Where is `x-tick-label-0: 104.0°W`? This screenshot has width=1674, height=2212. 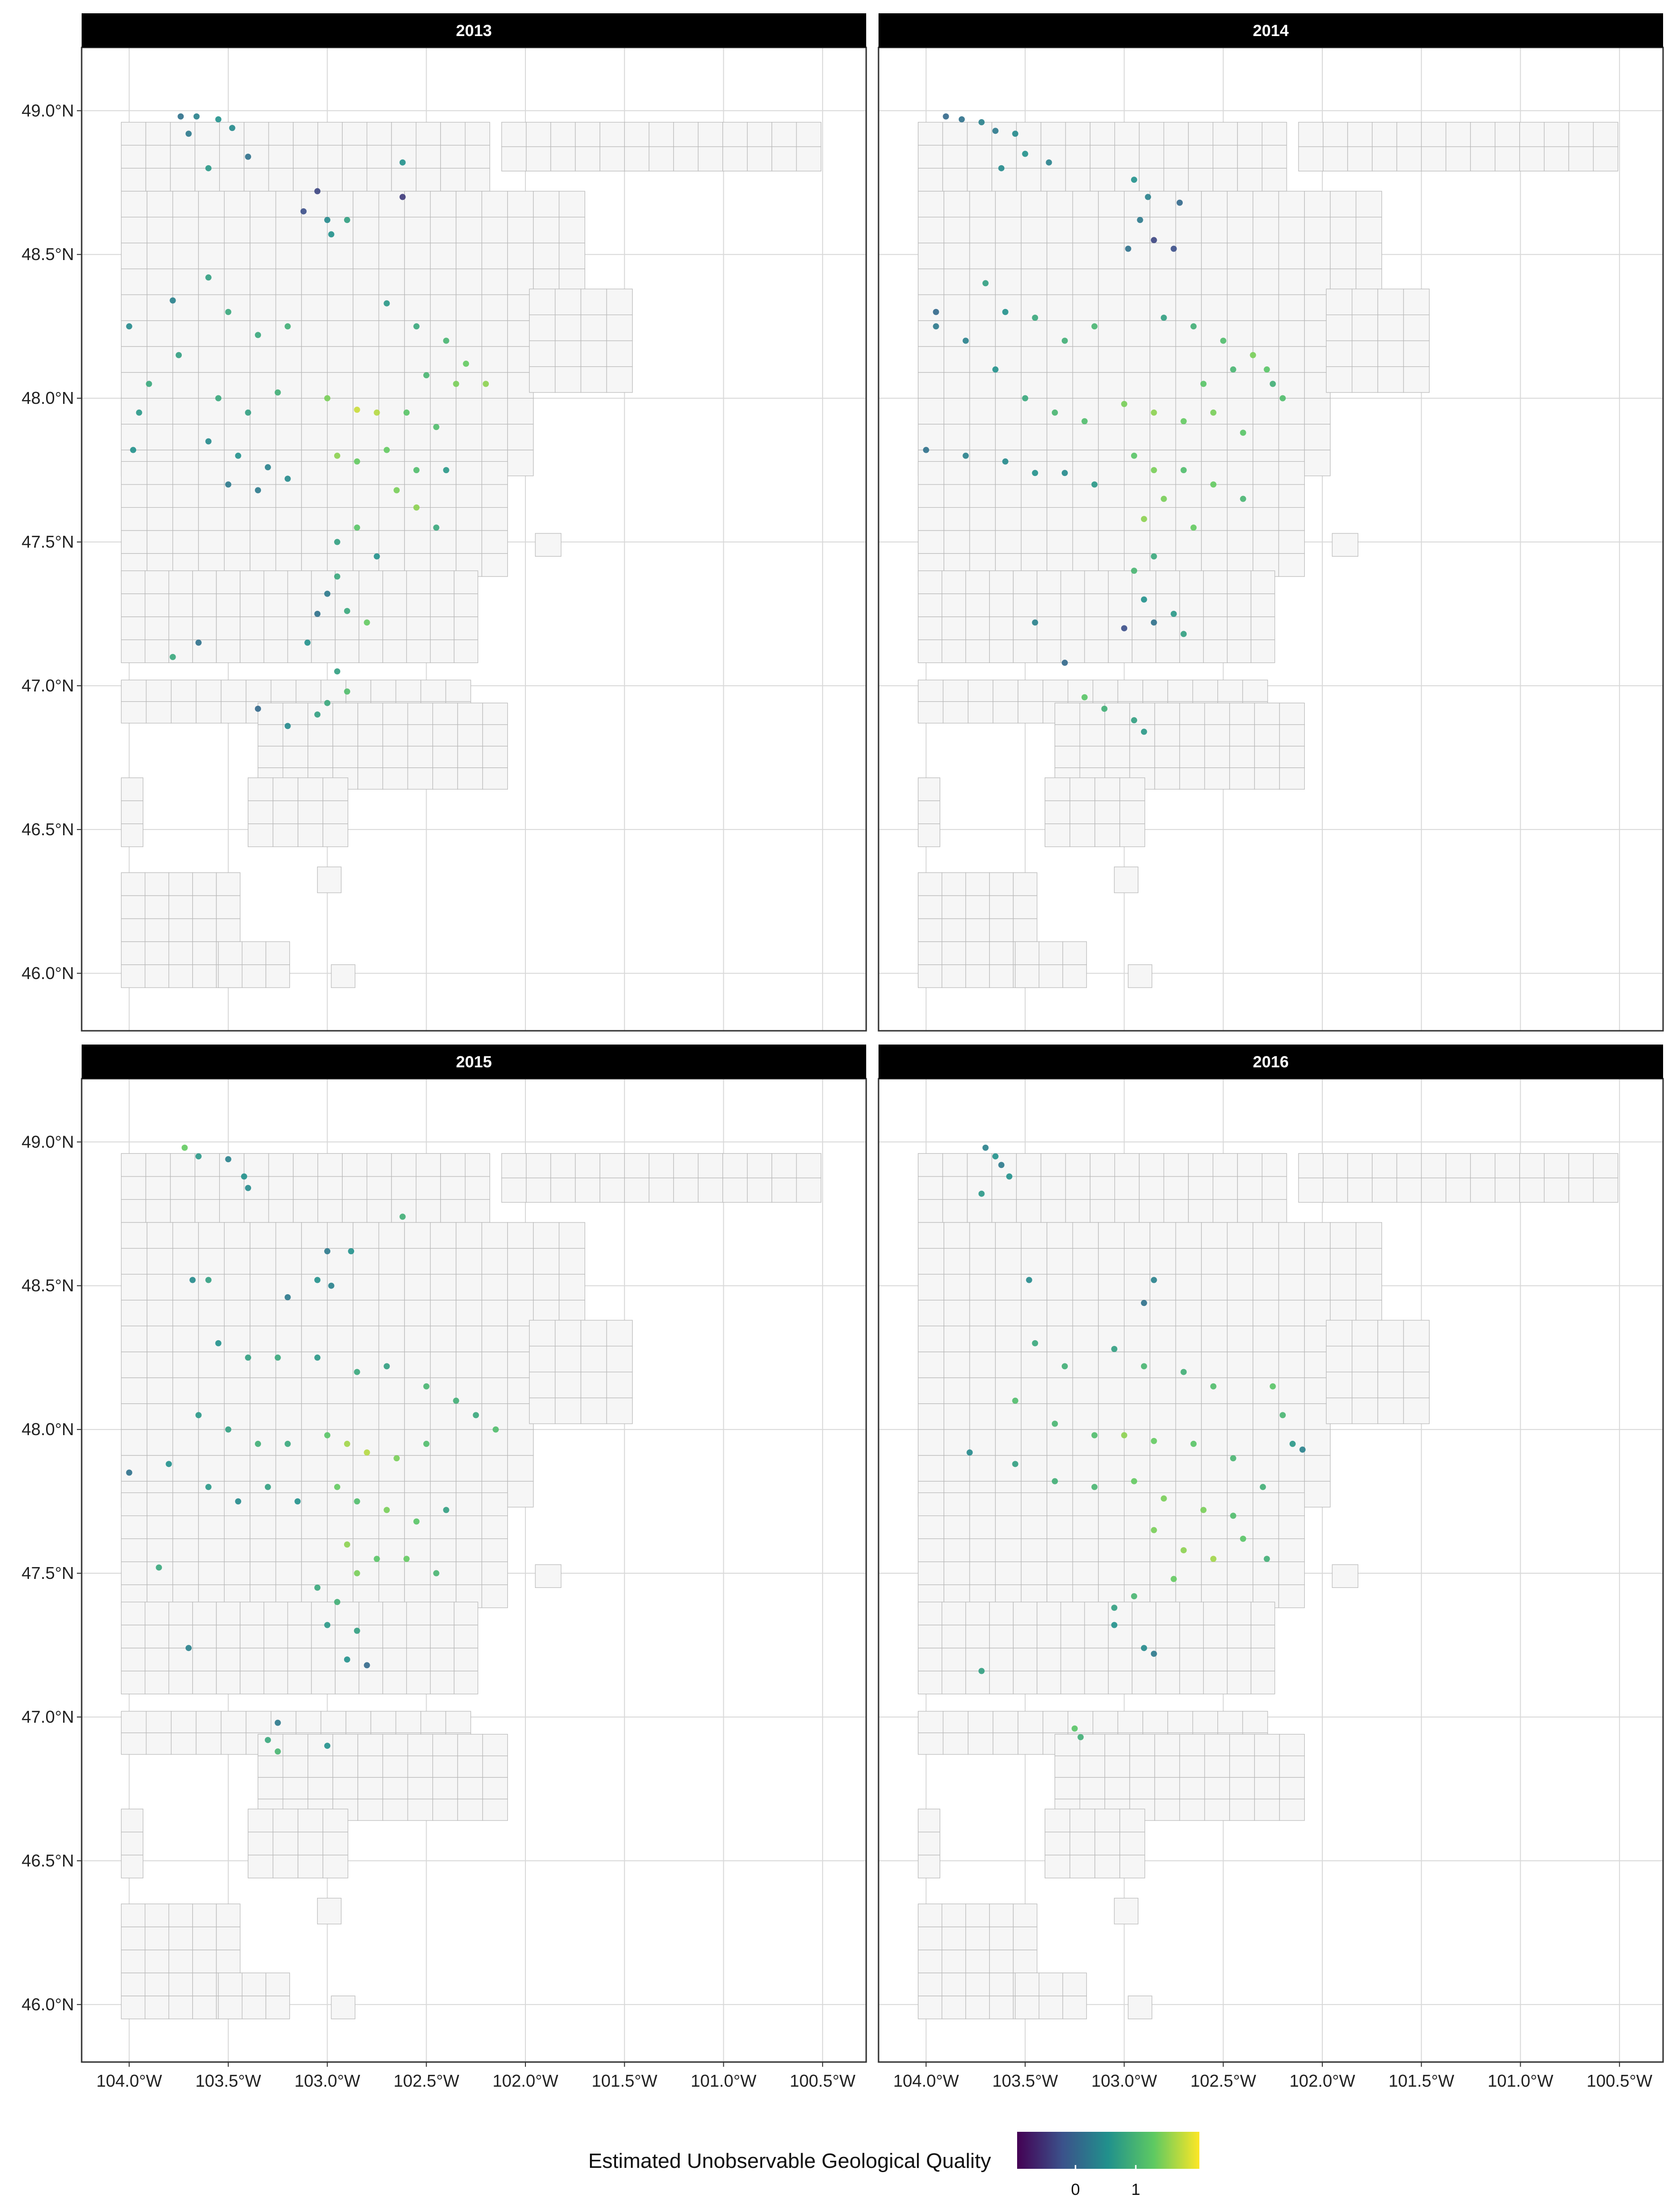 x-tick-label-0: 104.0°W is located at coordinates (926, 2081).